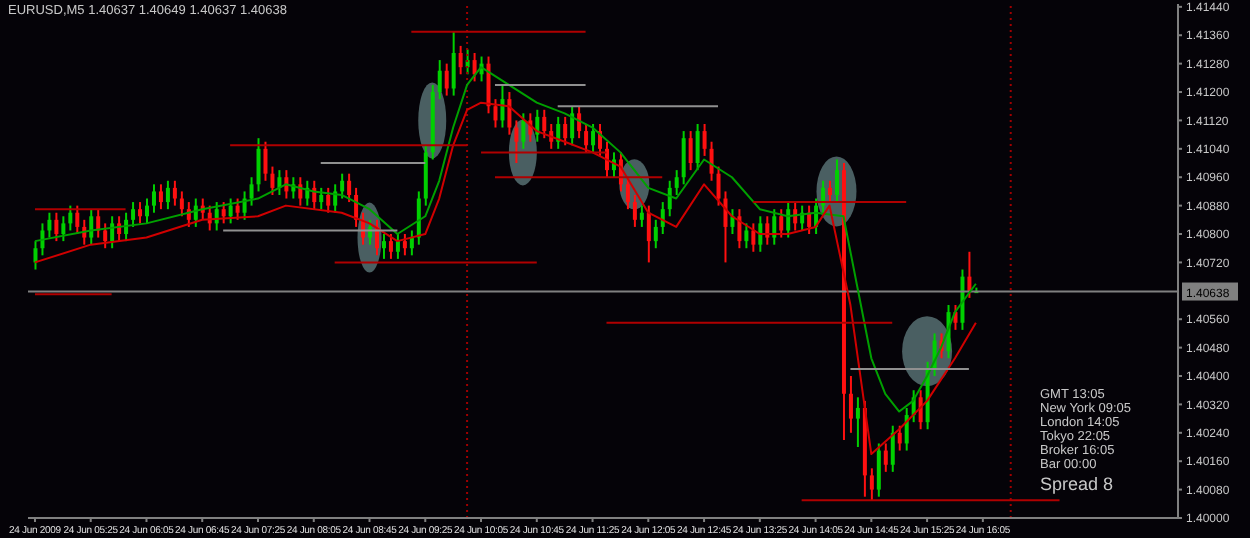  What do you see at coordinates (1078, 485) in the screenshot?
I see `annotation: Spread 8` at bounding box center [1078, 485].